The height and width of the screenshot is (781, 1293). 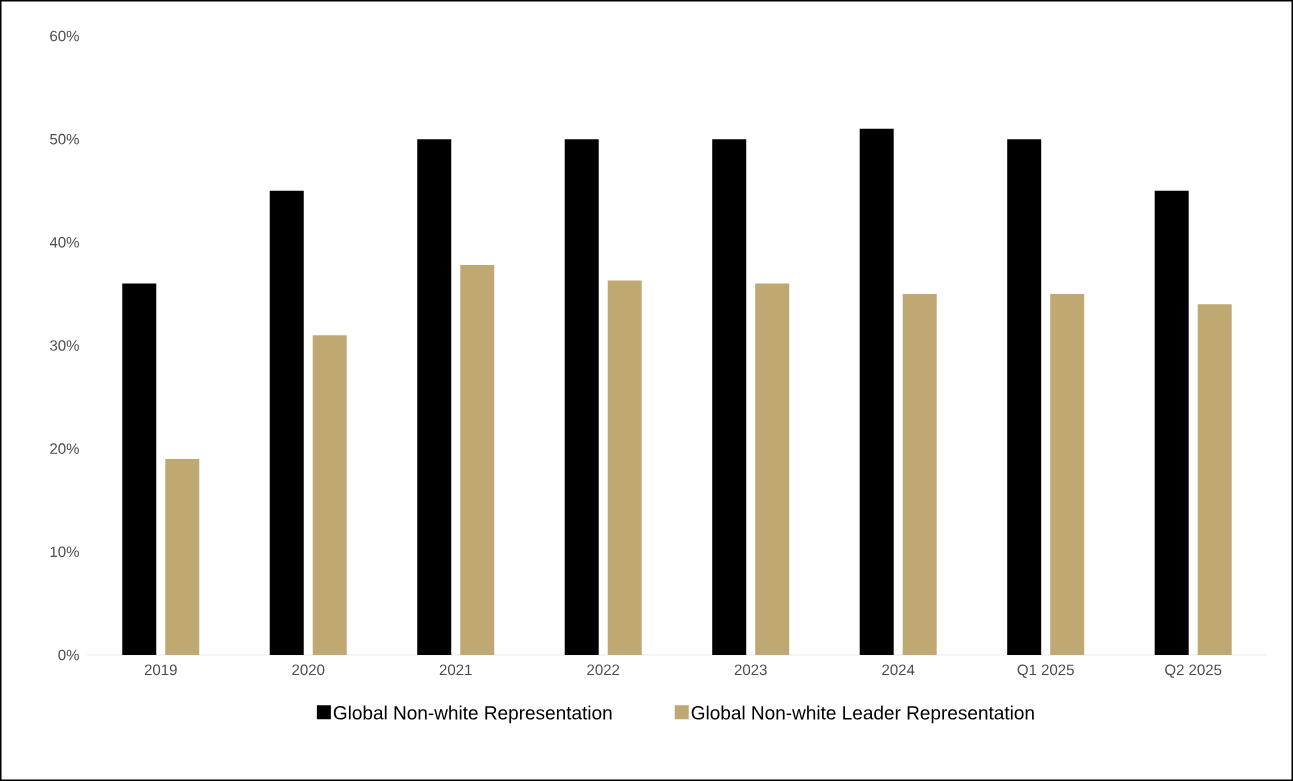 I want to click on y-tick-label: 0%, so click(x=68, y=655).